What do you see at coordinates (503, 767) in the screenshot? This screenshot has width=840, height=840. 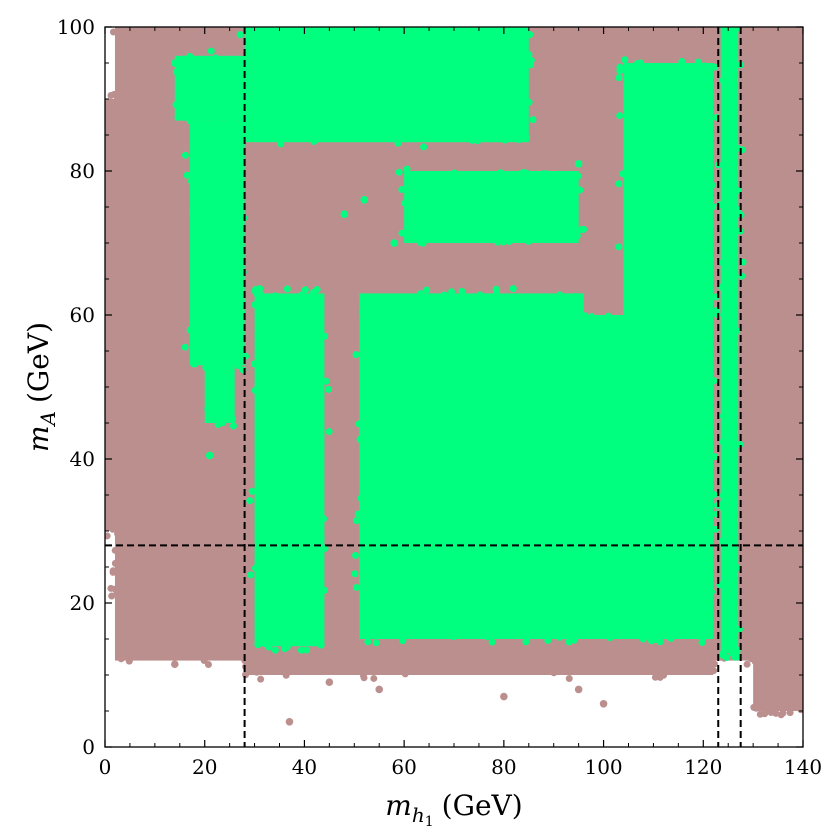 I see `x-tick-label: 80` at bounding box center [503, 767].